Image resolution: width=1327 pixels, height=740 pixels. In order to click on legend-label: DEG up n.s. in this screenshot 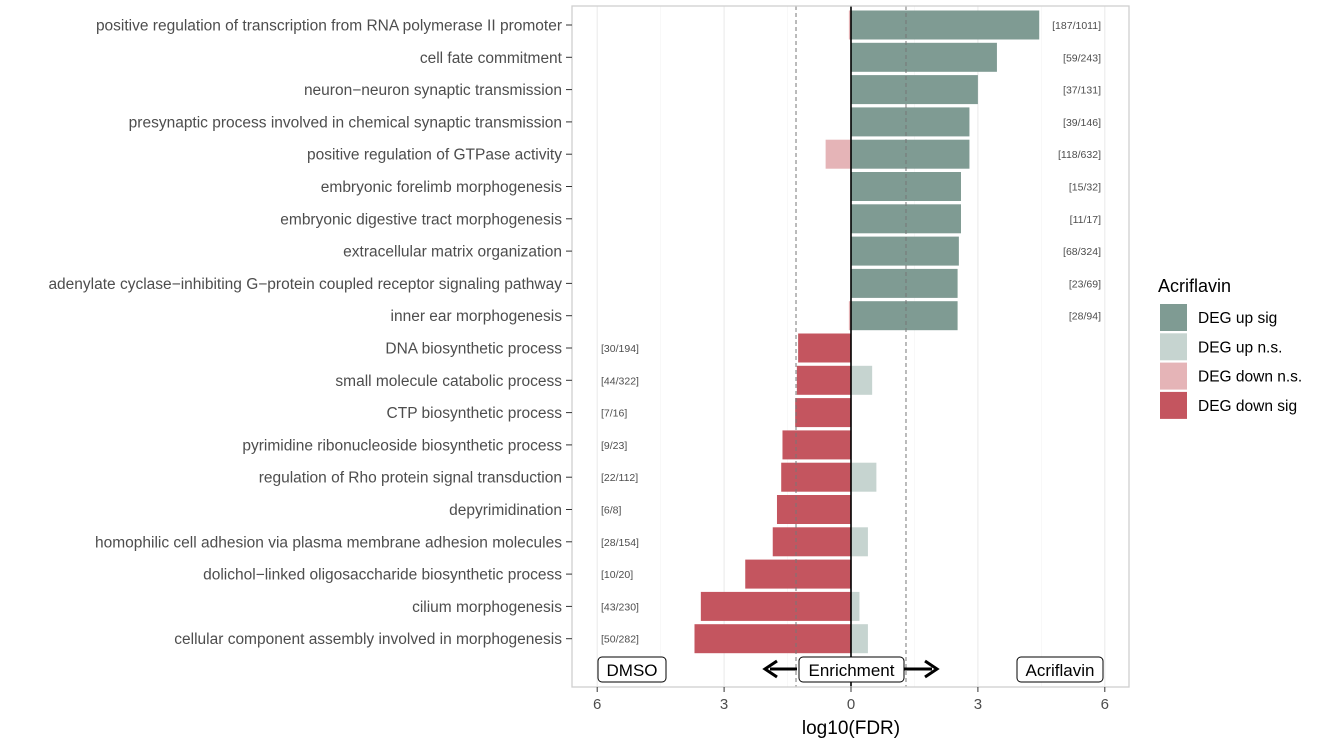, I will do `click(1240, 347)`.